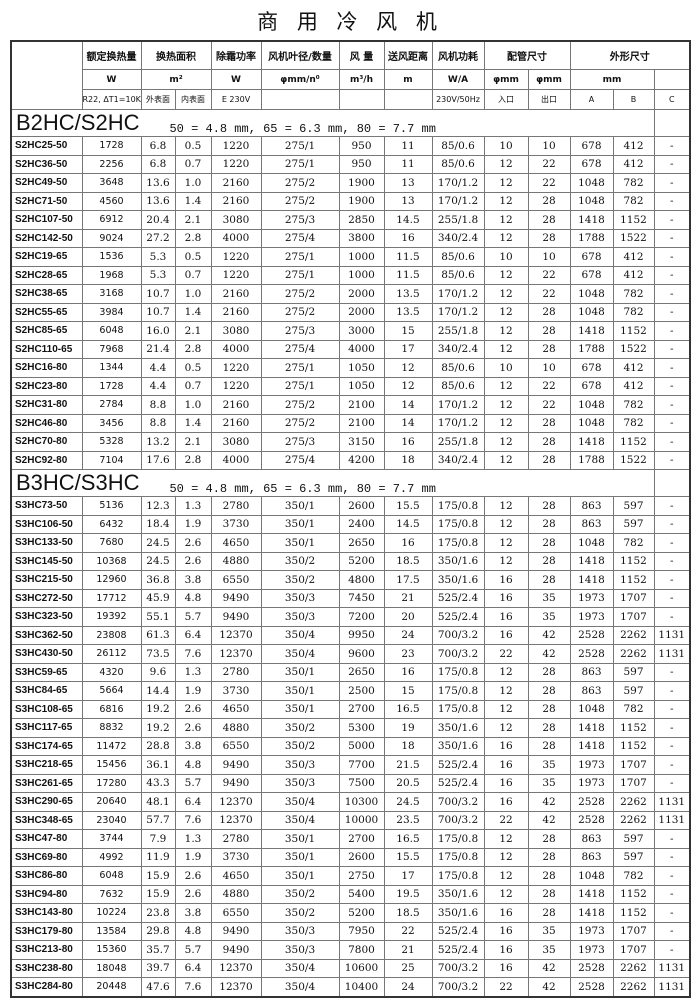  Describe the element at coordinates (236, 55) in the screenshot. I see `header-defrost-power: 除霜功率` at that location.